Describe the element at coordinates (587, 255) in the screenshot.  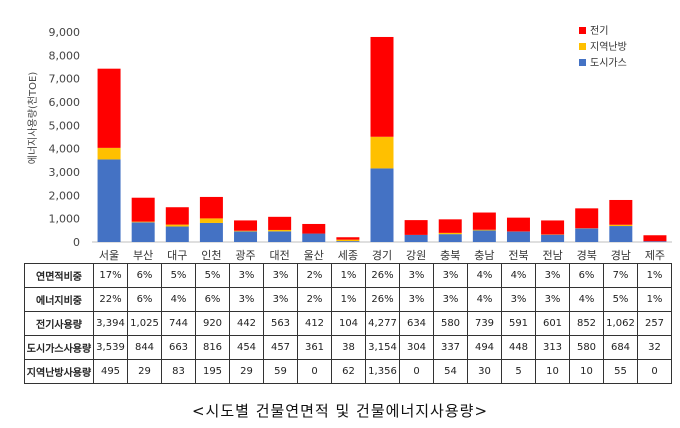
I see `category-label: 경북` at that location.